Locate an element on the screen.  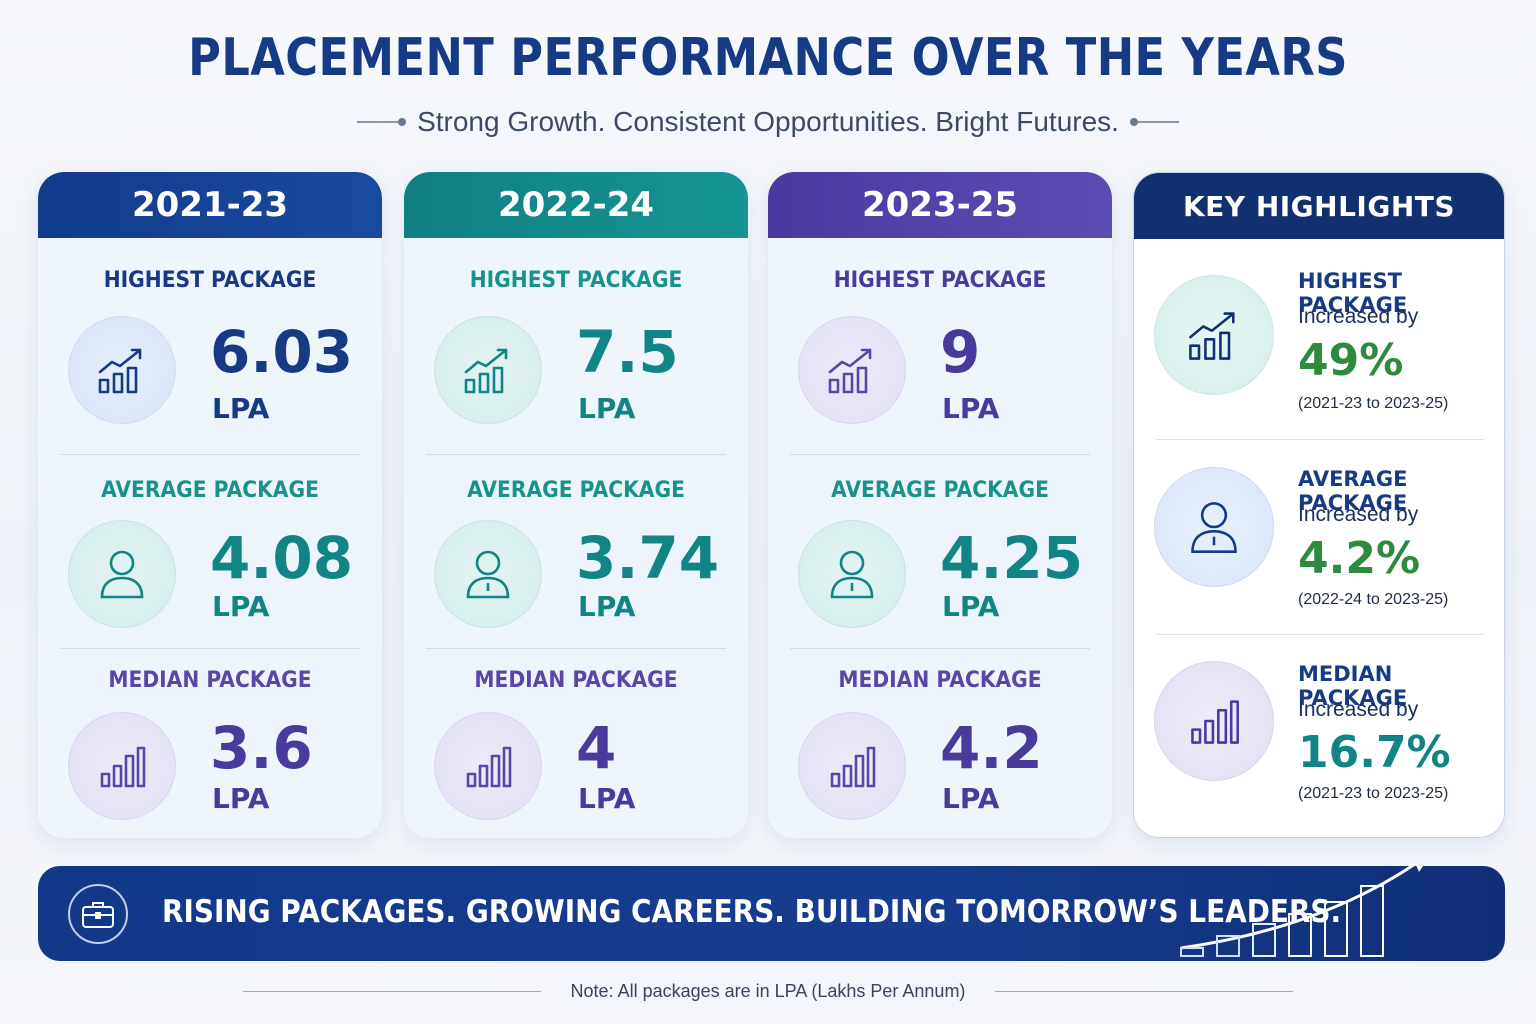
highlight-percent: 16.7% is located at coordinates (1374, 752).